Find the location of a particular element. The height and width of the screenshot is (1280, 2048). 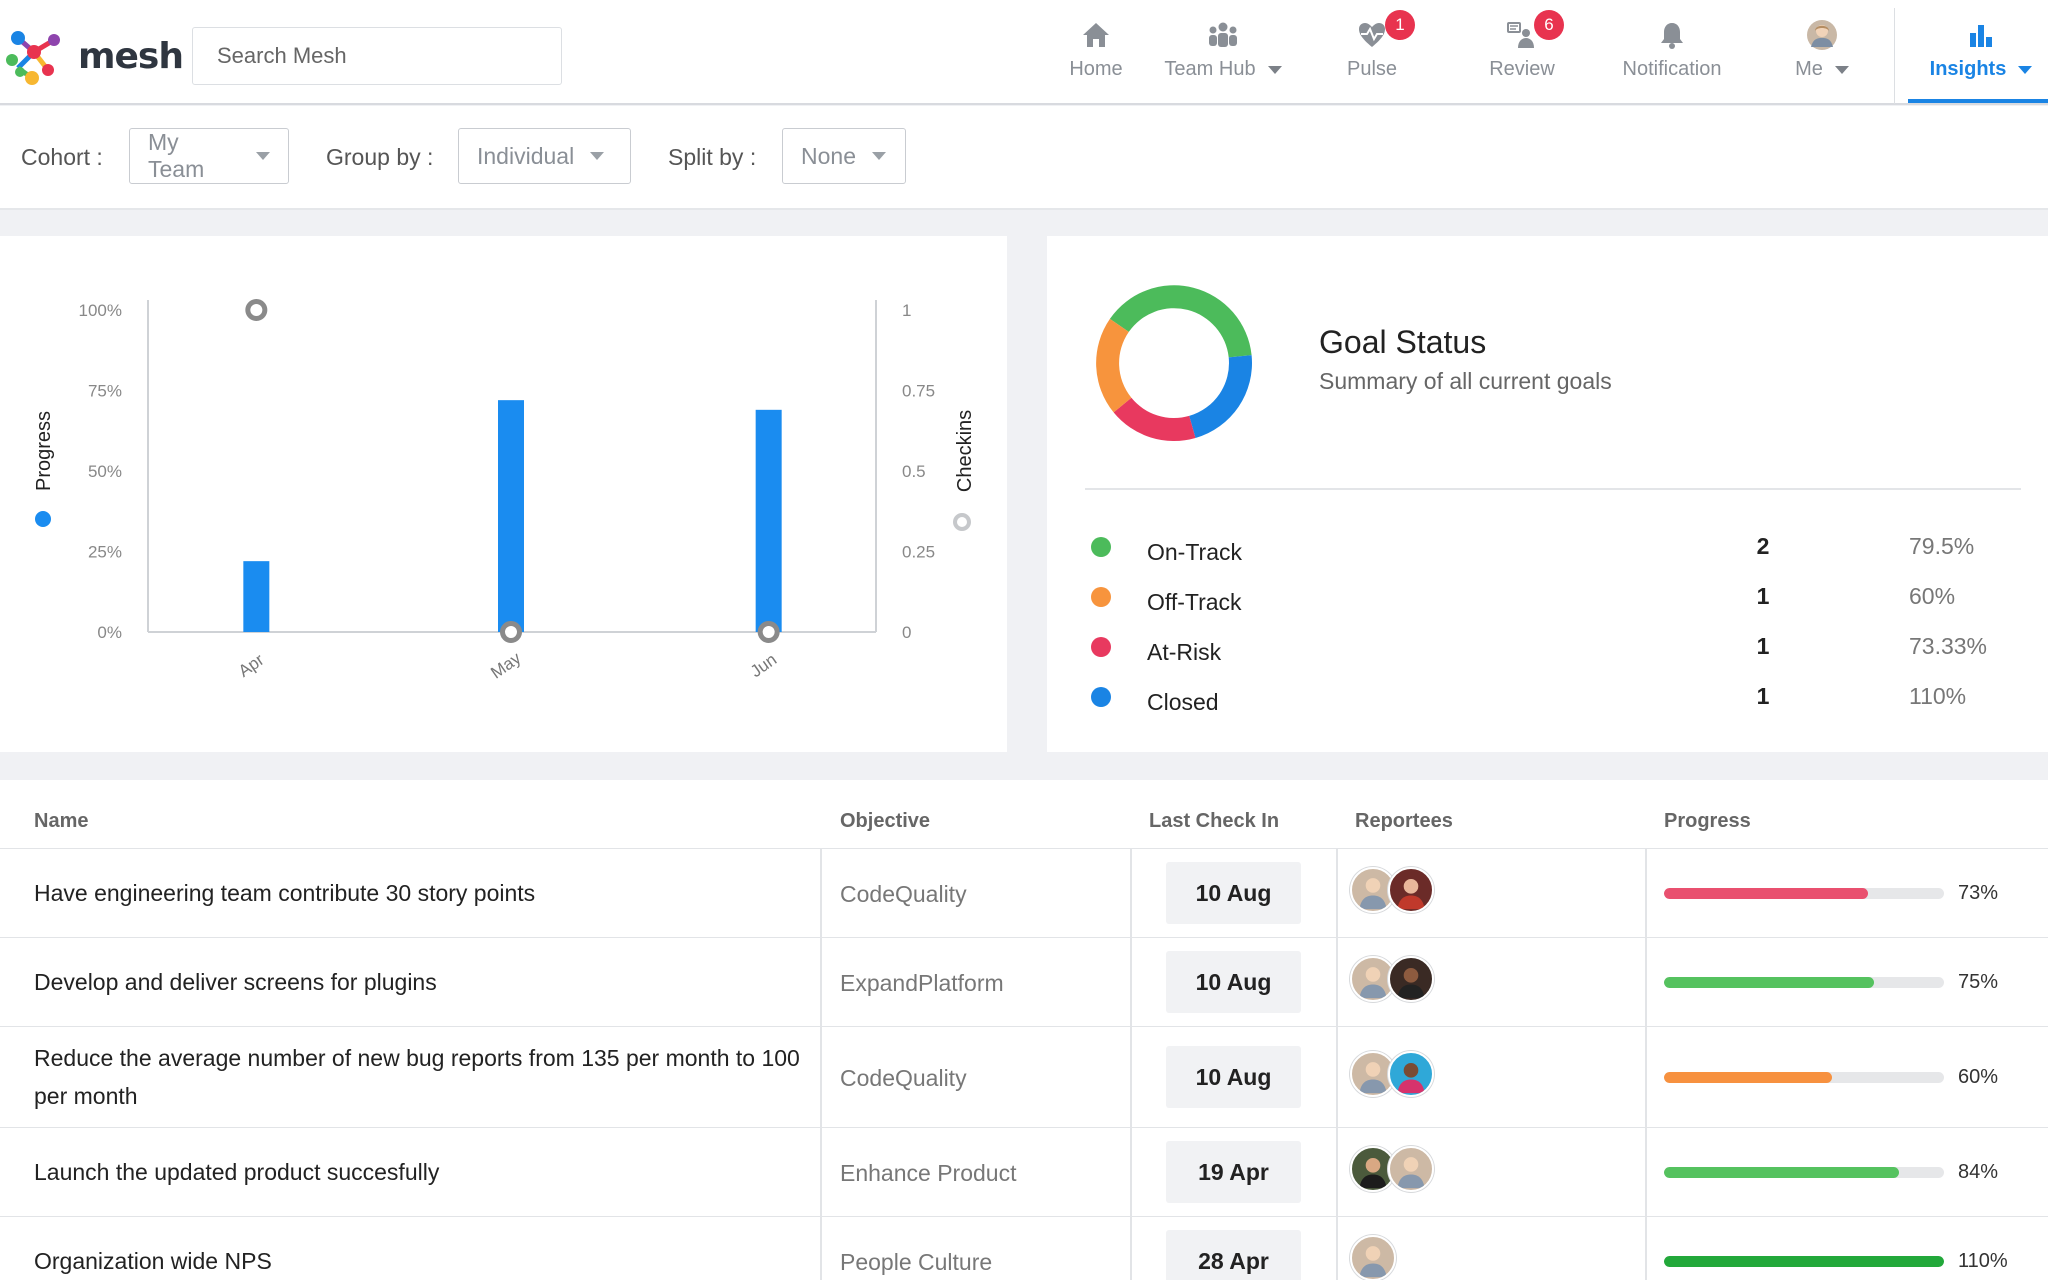

donut-segment-at-risk is located at coordinates (1154, 419).